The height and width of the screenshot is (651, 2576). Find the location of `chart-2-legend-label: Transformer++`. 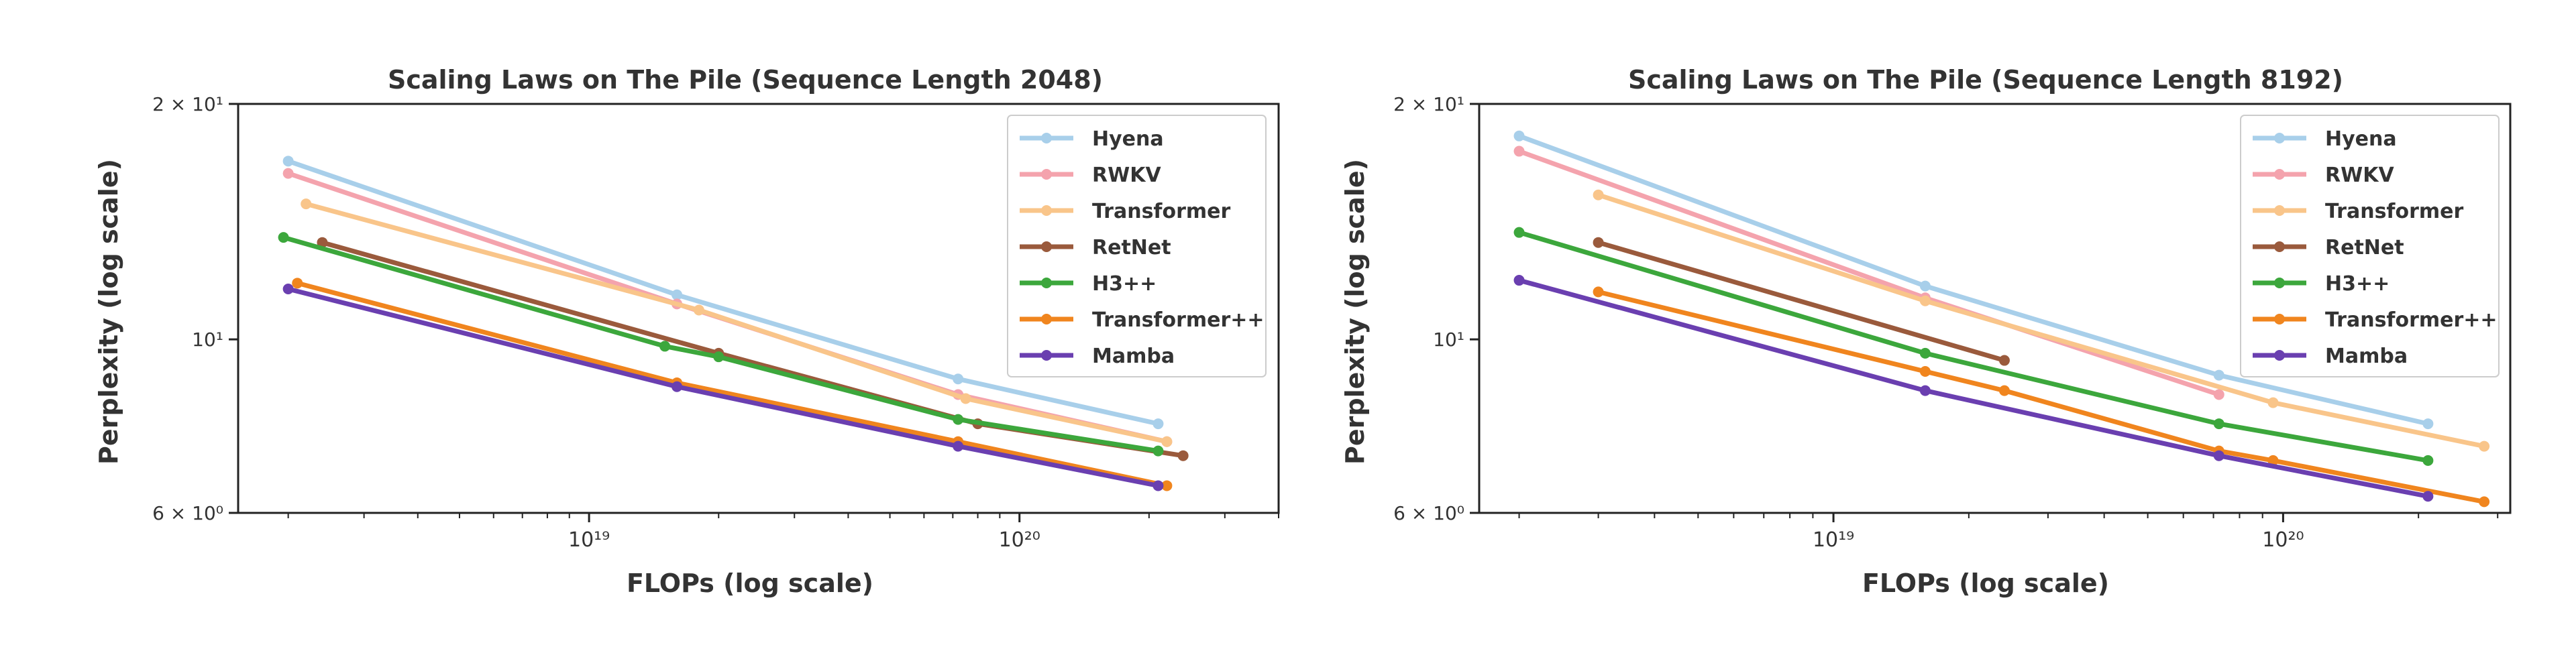

chart-2-legend-label: Transformer++ is located at coordinates (2411, 320).